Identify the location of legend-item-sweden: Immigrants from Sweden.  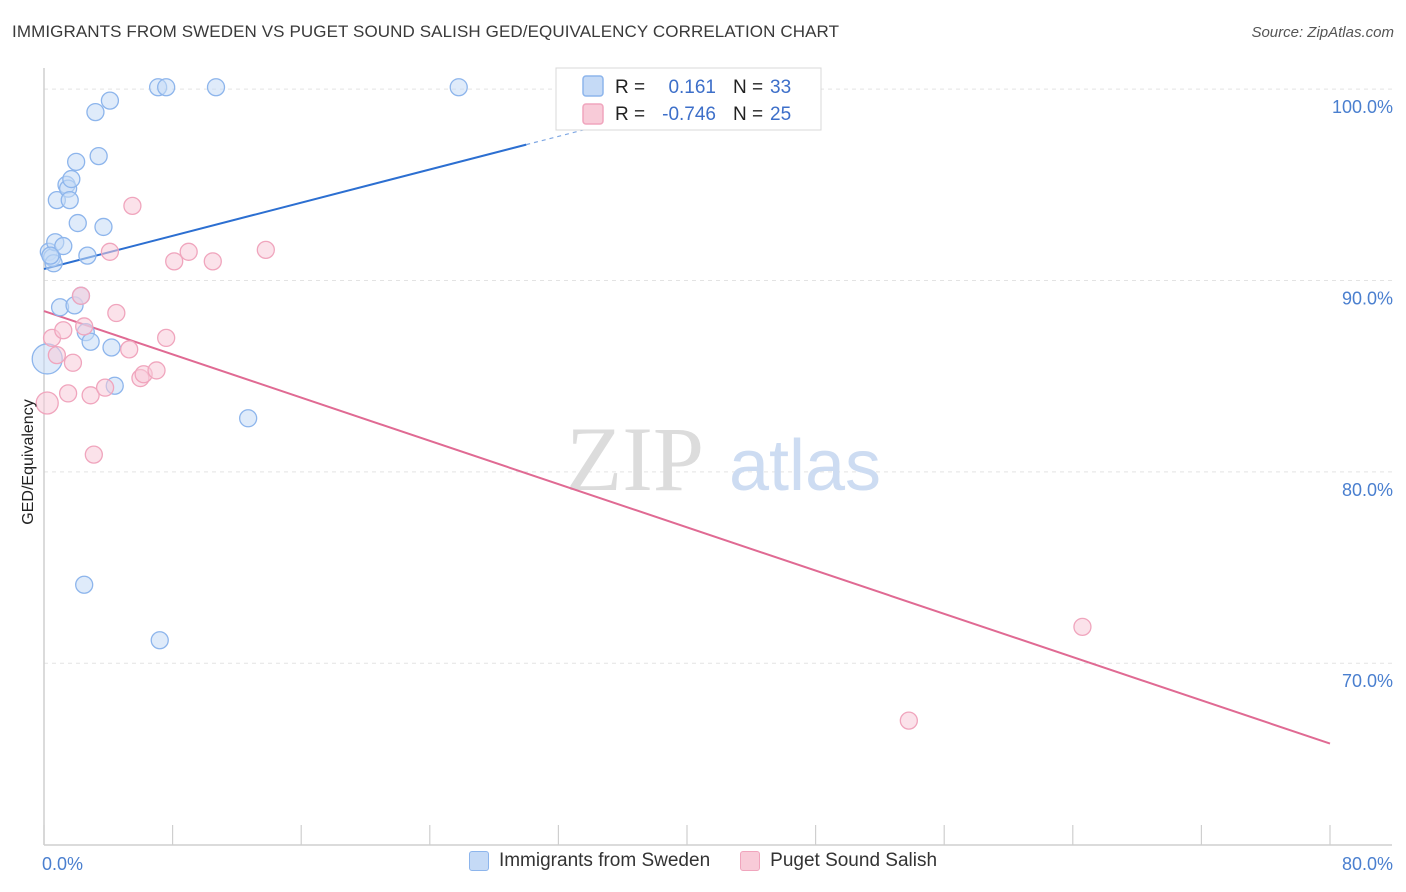
(589, 861).